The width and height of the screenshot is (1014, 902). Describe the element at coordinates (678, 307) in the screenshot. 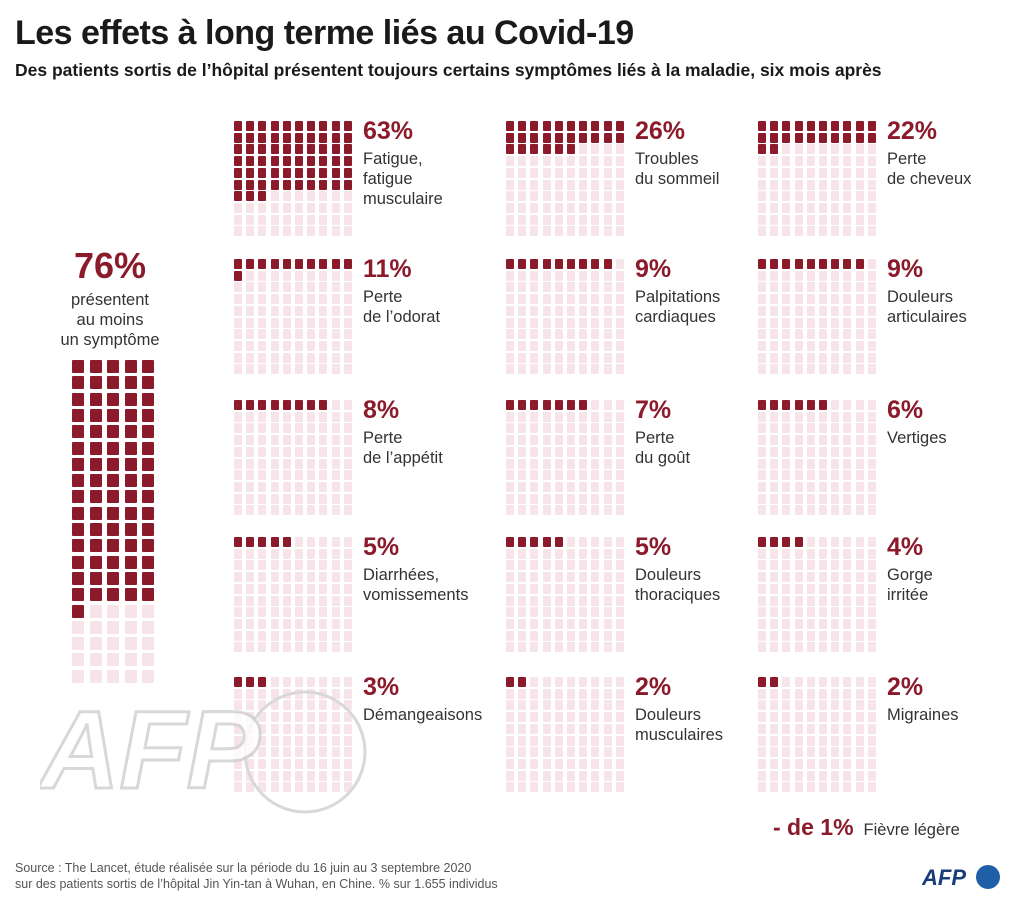

I see `symptom-label: Palpitations cardiaques` at that location.